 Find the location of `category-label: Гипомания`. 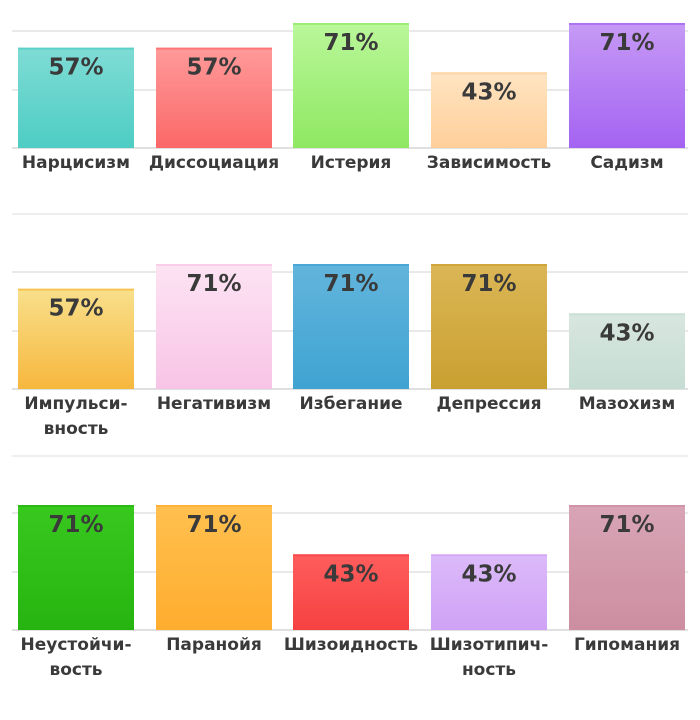

category-label: Гипомания is located at coordinates (627, 645).